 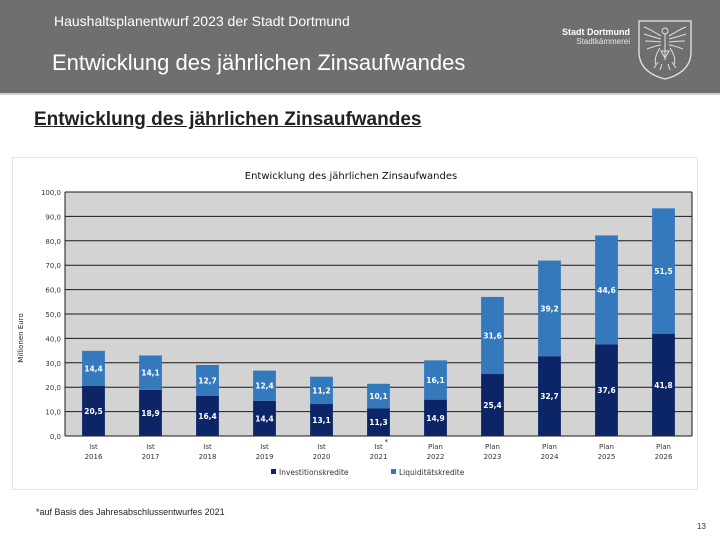 What do you see at coordinates (94, 457) in the screenshot?
I see `x-tick-label-line2: 2016` at bounding box center [94, 457].